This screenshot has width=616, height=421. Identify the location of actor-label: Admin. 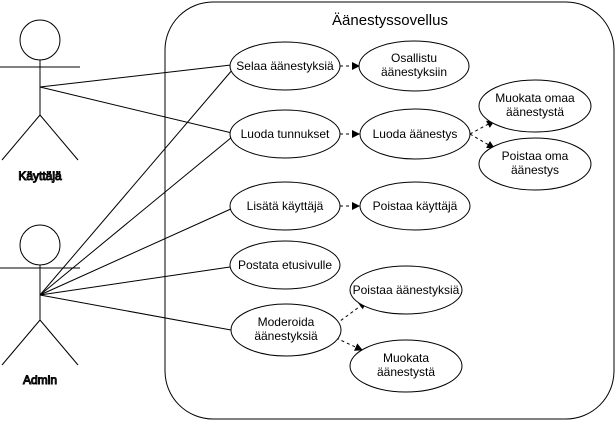
(40, 380).